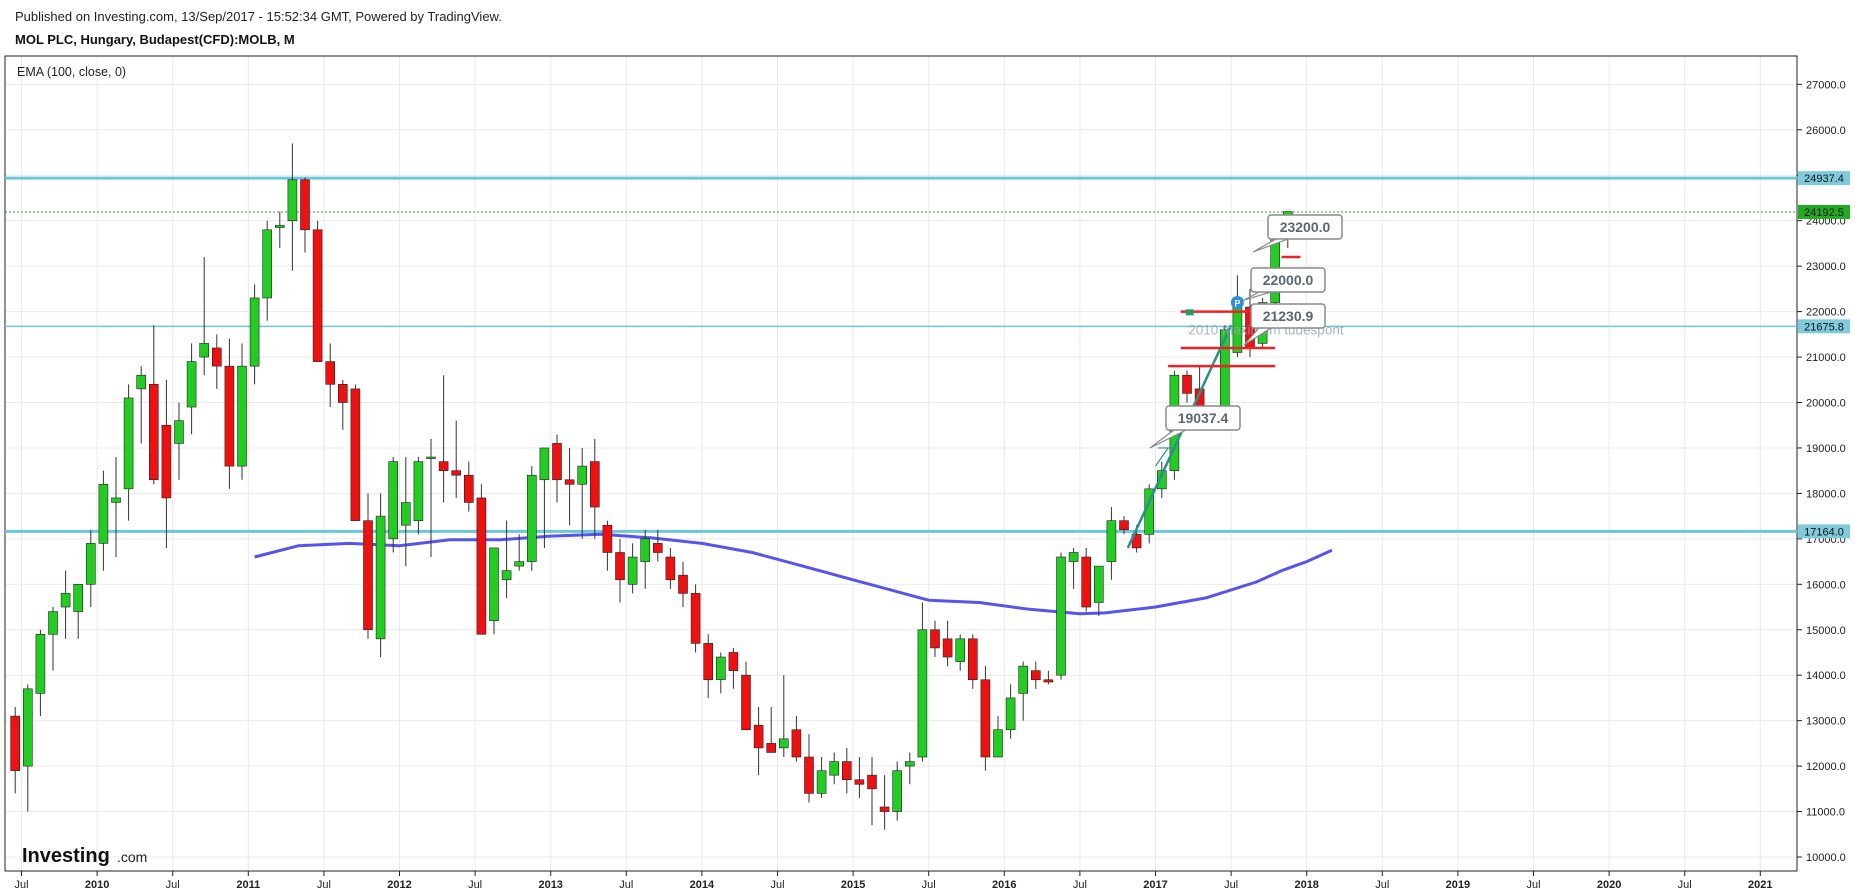  What do you see at coordinates (399, 885) in the screenshot?
I see `x-tick-label: 2012` at bounding box center [399, 885].